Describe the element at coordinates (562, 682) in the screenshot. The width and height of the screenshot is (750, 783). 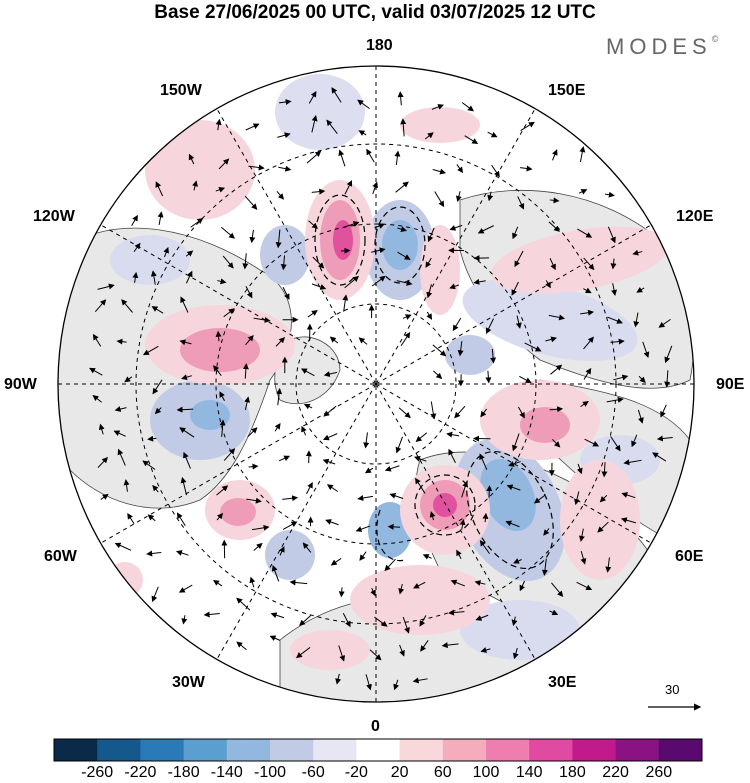
I see `lon-label-30e: 30E` at that location.